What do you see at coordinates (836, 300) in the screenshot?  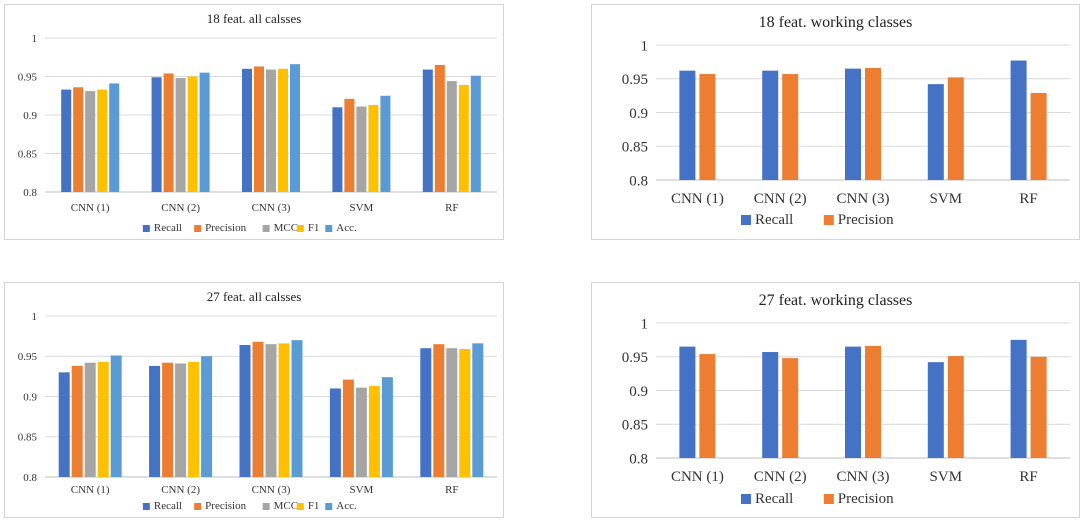 I see `chart-title: 27 feat. working classes` at bounding box center [836, 300].